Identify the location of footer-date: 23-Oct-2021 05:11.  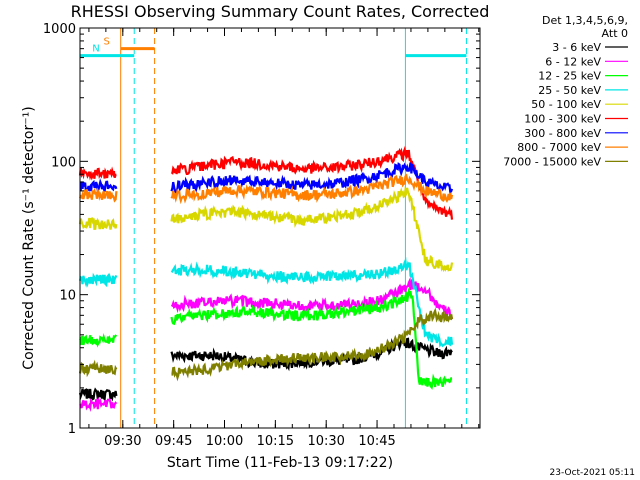
(592, 473).